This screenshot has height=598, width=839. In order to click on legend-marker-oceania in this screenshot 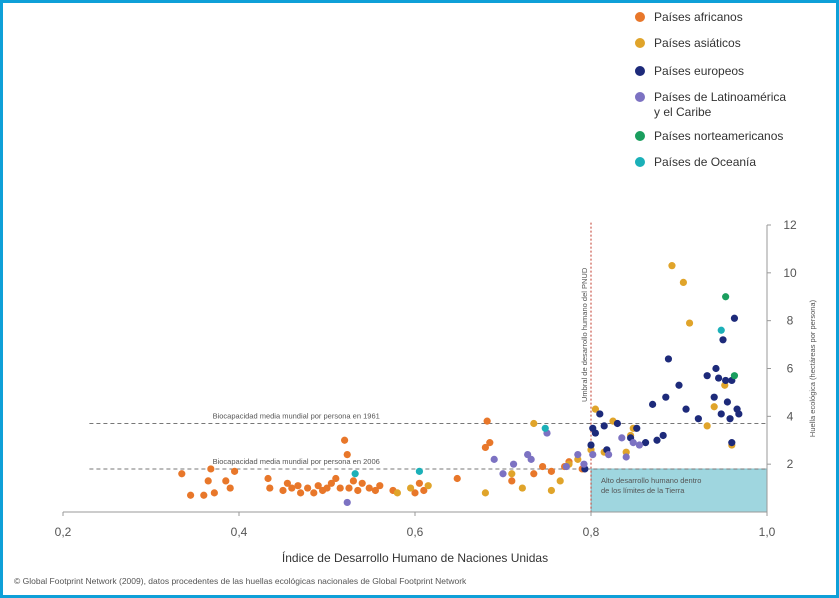, I will do `click(640, 162)`.